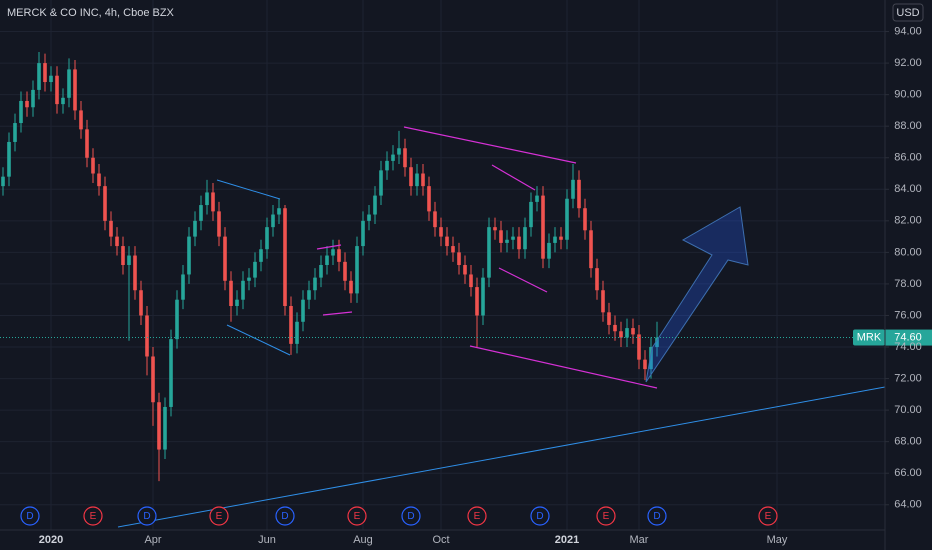 This screenshot has width=932, height=550. What do you see at coordinates (908, 63) in the screenshot?
I see `y-tick-label: 92.00` at bounding box center [908, 63].